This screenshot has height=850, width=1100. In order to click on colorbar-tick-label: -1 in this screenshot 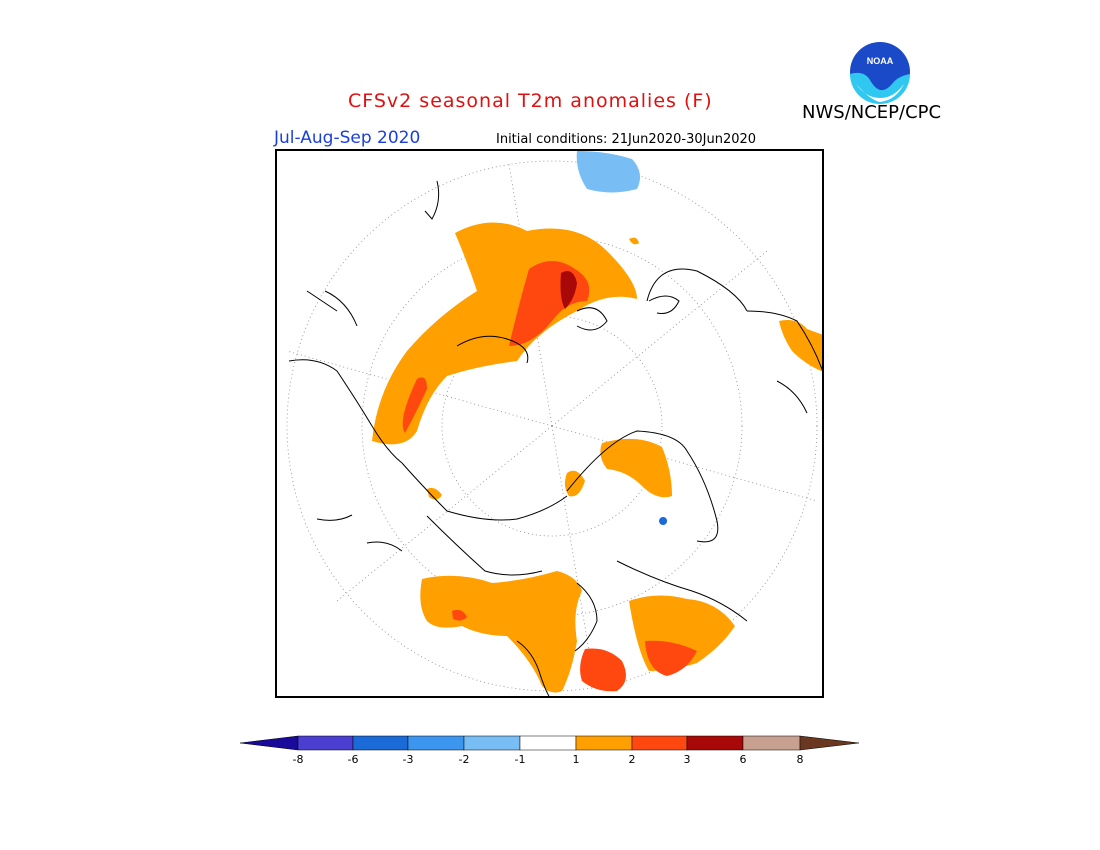, I will do `click(520, 759)`.